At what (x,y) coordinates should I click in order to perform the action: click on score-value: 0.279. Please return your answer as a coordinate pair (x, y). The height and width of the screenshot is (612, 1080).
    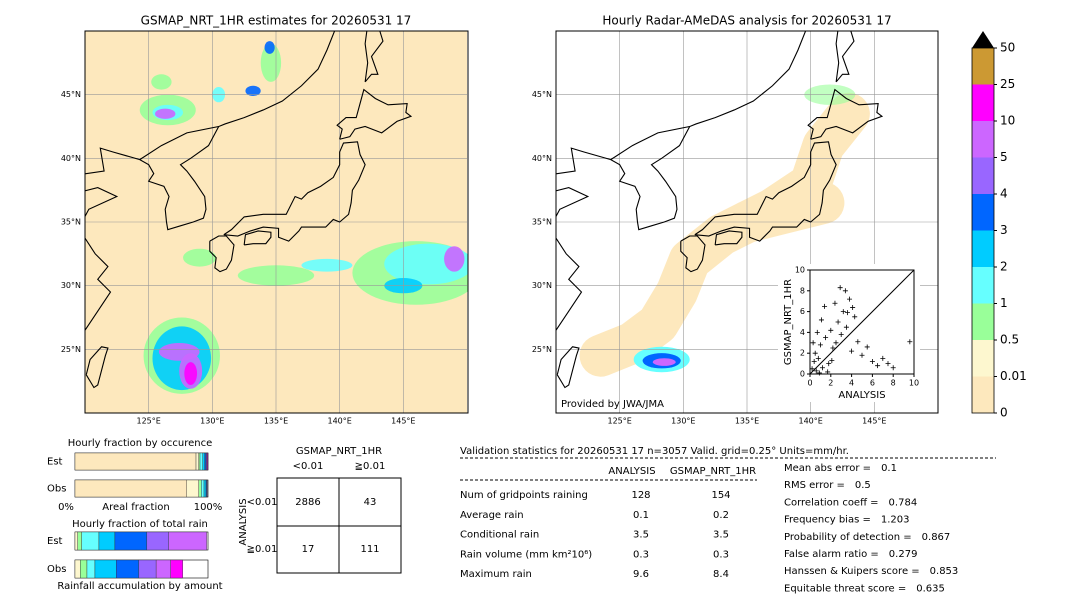
    Looking at the image, I should click on (903, 554).